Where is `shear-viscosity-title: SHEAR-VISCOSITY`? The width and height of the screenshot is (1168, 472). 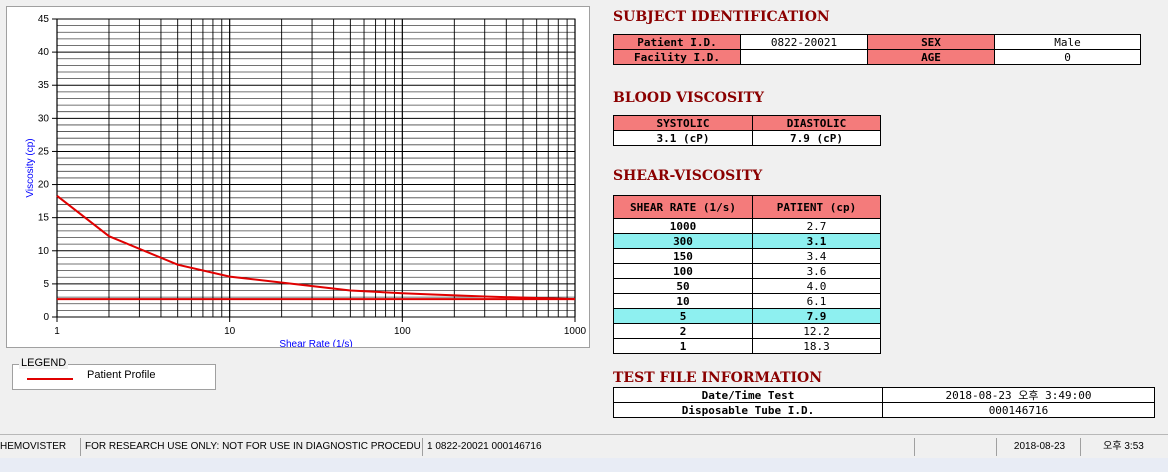 shear-viscosity-title: SHEAR-VISCOSITY is located at coordinates (688, 176).